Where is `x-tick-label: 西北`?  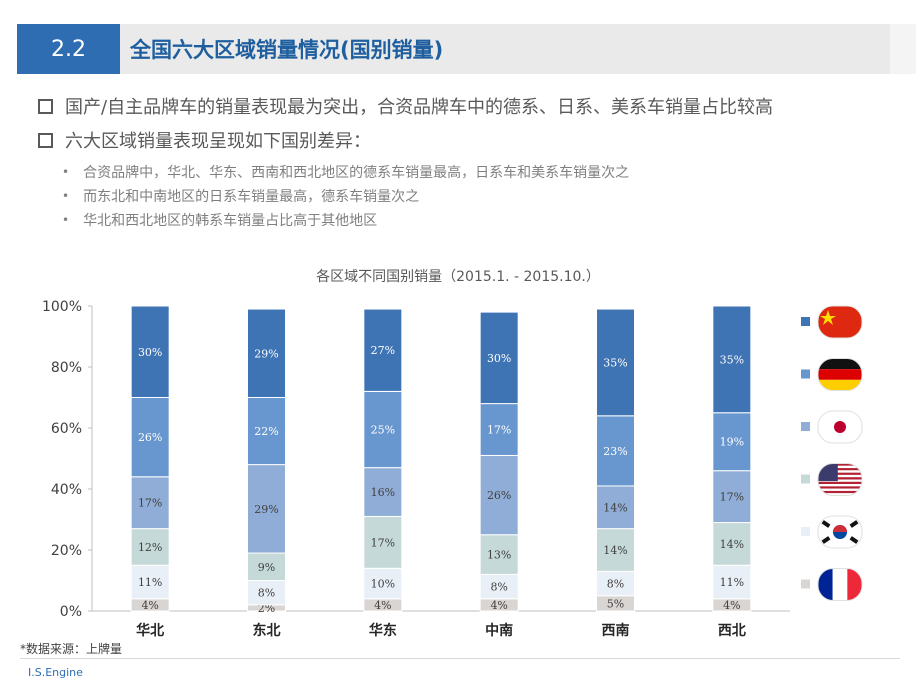
x-tick-label: 西北 is located at coordinates (732, 631).